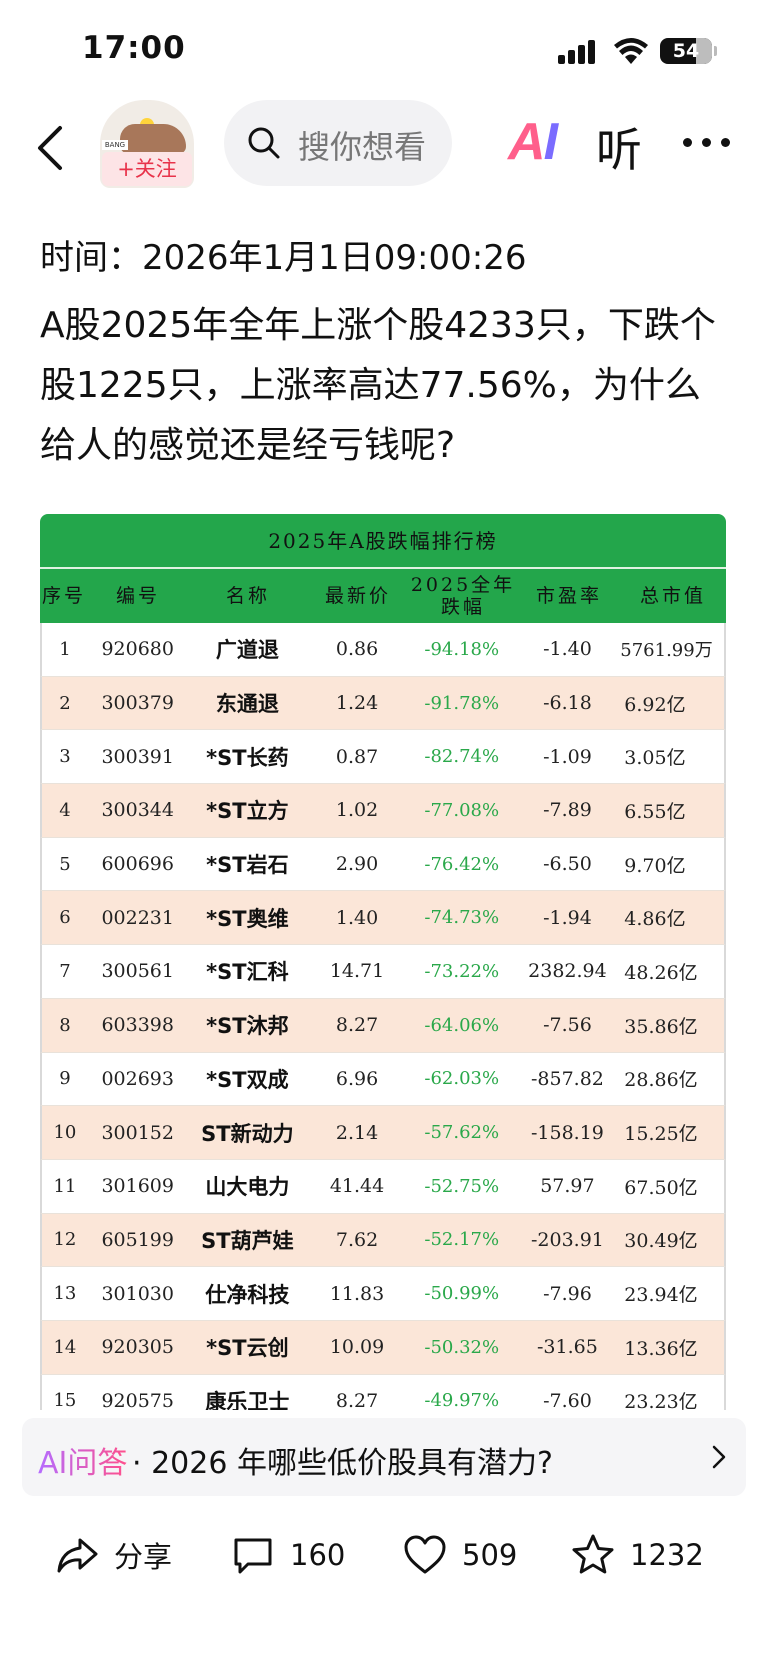  What do you see at coordinates (619, 150) in the screenshot?
I see `listen-button: 听` at bounding box center [619, 150].